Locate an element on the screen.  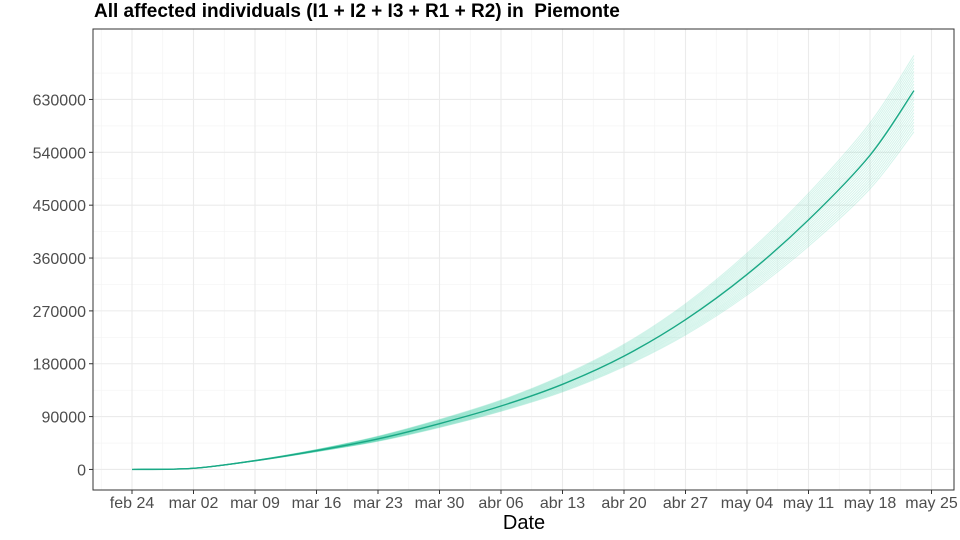
x-tick-label: may 18 is located at coordinates (870, 503).